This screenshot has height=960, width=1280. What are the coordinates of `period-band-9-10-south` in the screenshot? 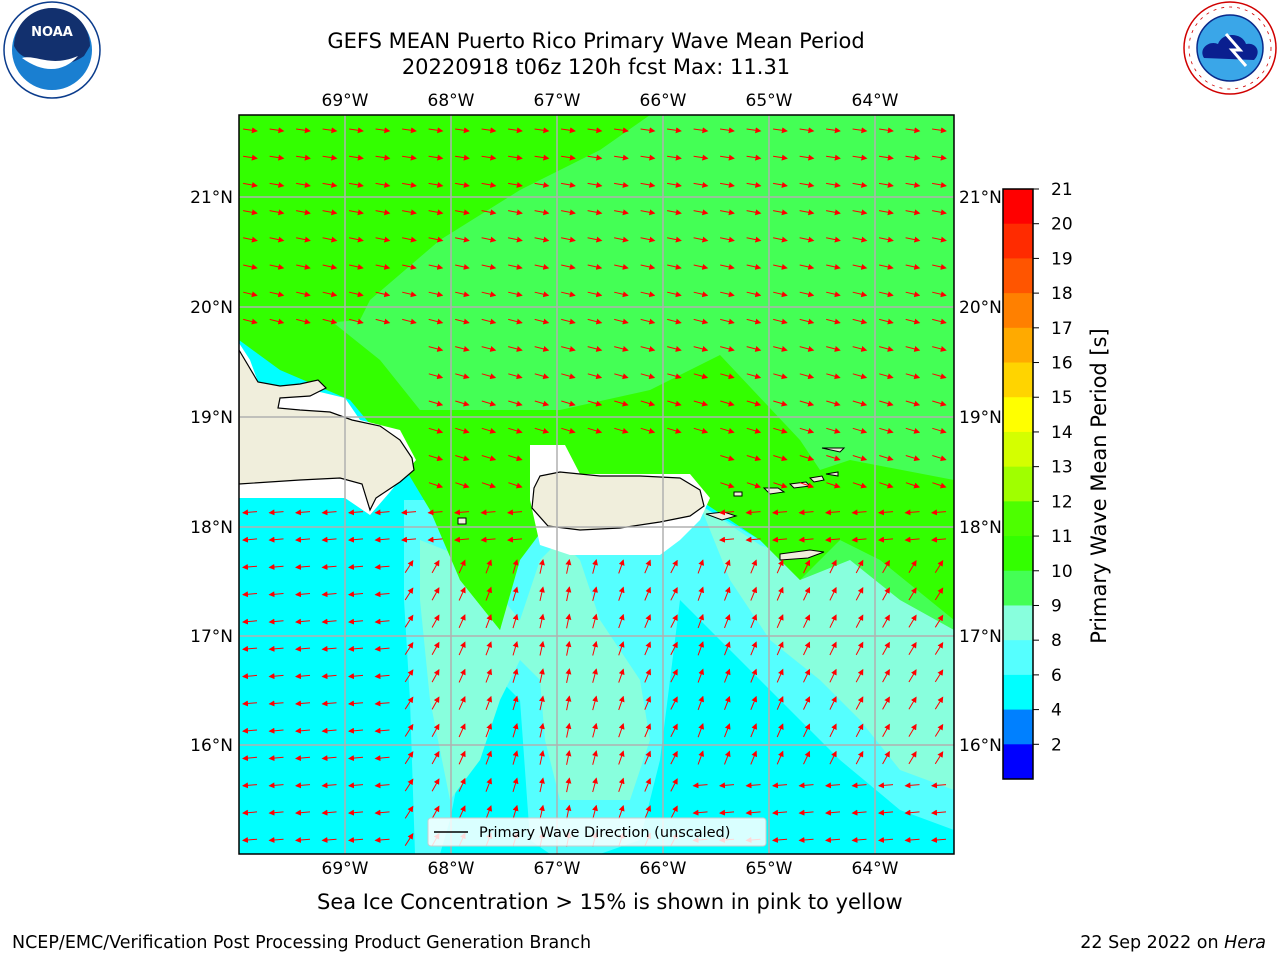 It's located at (535, 670).